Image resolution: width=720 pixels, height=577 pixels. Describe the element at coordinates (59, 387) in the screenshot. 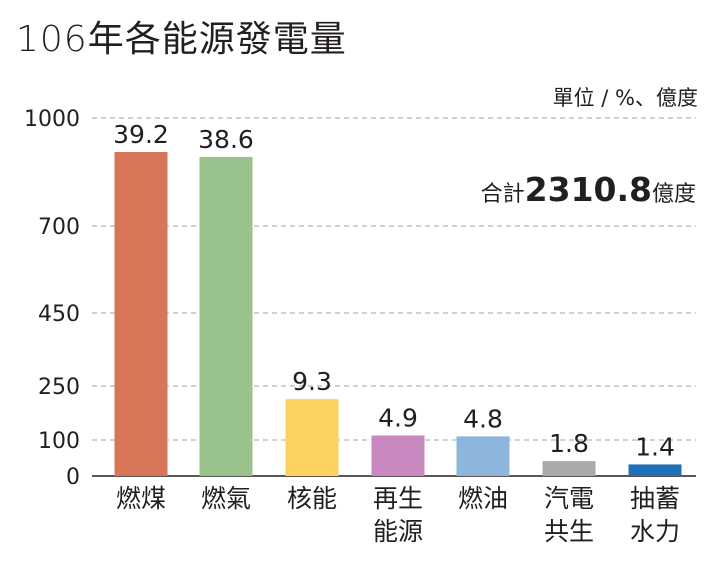

I see `y-tick-label: 250` at that location.